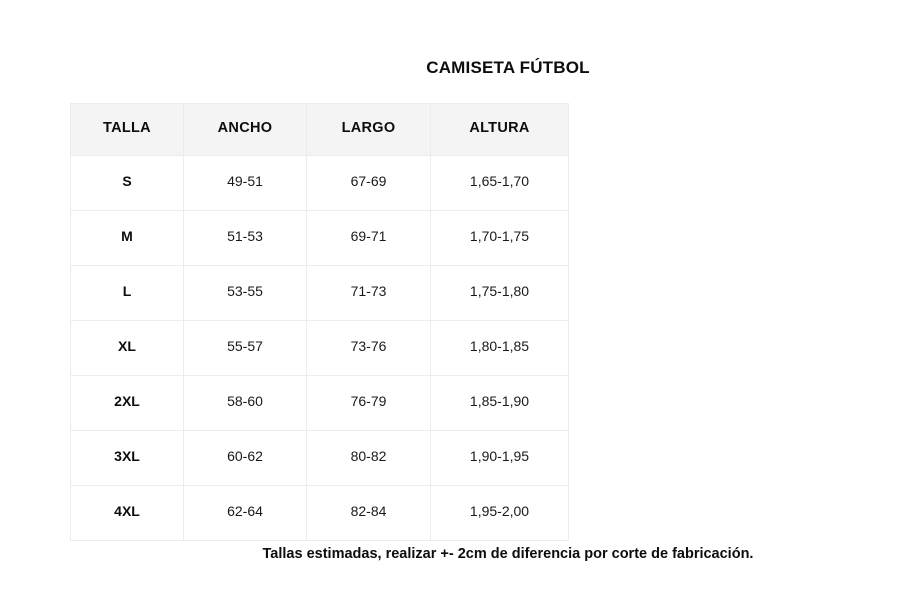 The image size is (898, 611). I want to click on cell-talla: XL, so click(127, 348).